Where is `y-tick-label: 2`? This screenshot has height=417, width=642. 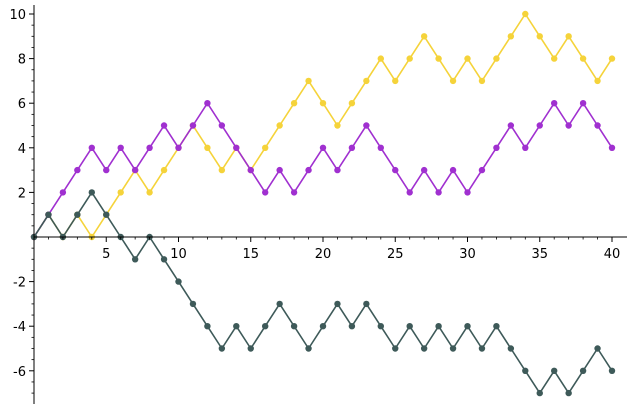 y-tick-label: 2 is located at coordinates (22, 193).